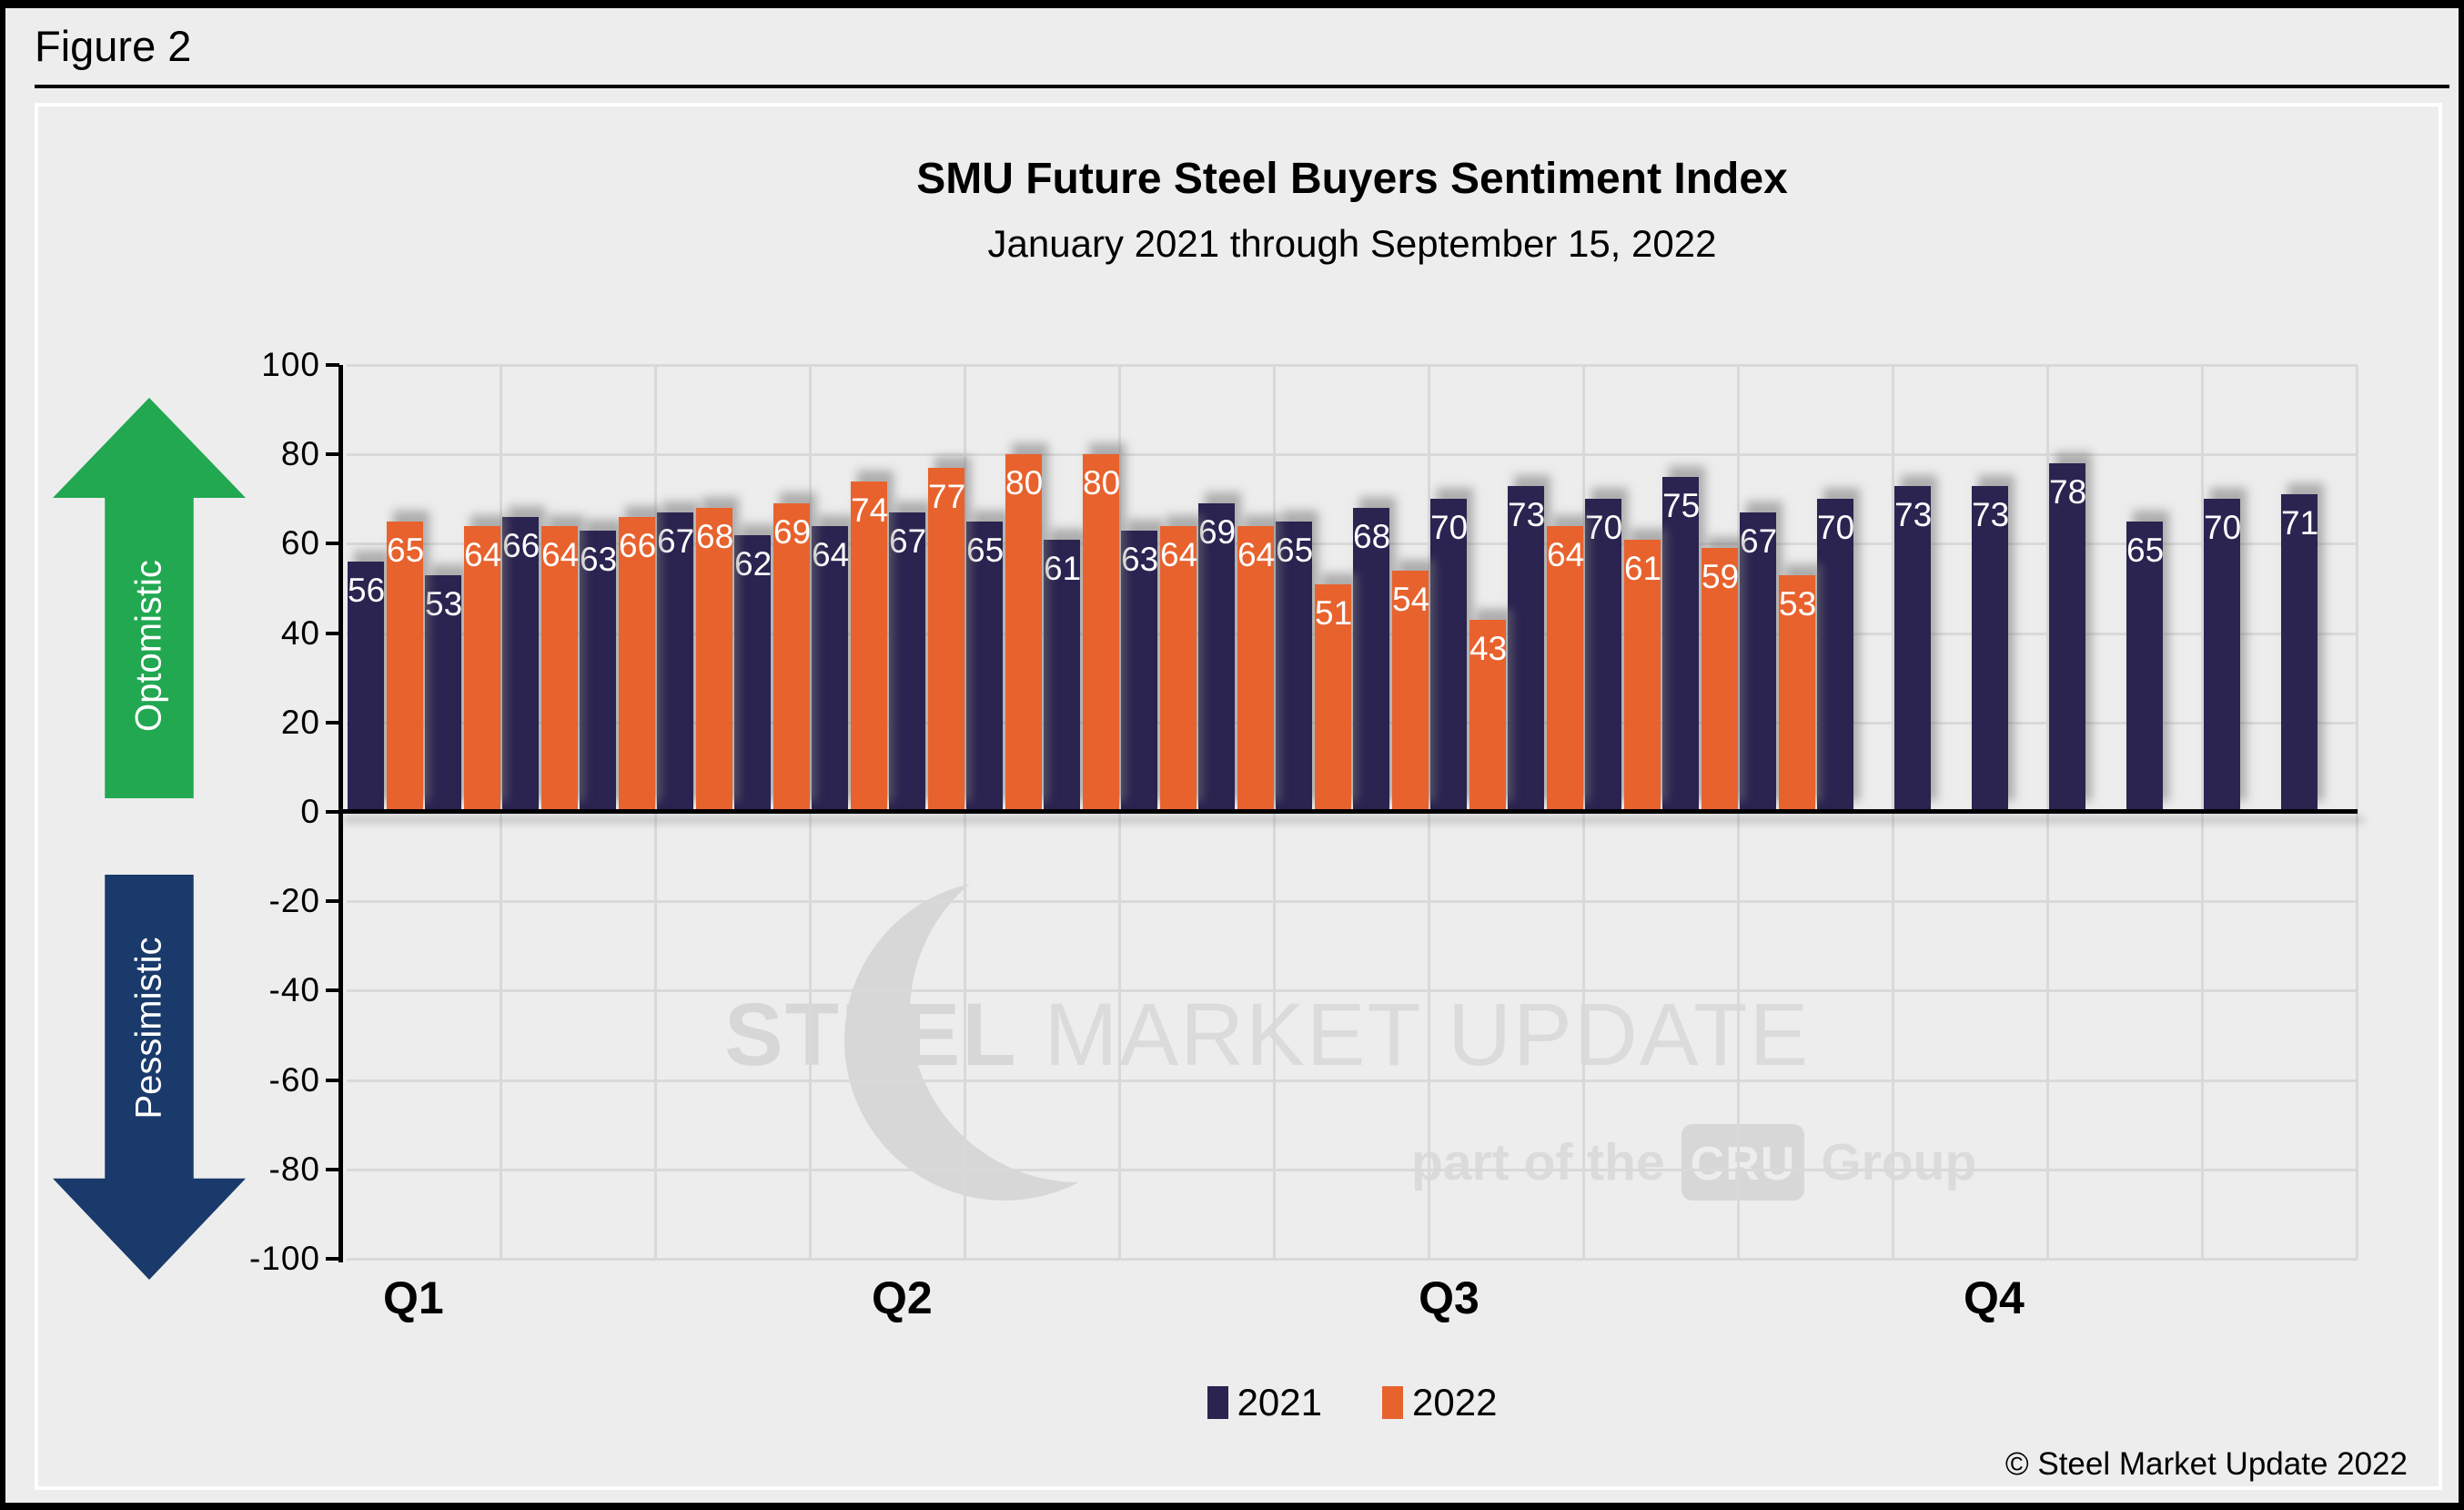 This screenshot has width=2464, height=1510. What do you see at coordinates (902, 1297) in the screenshot?
I see `x-axis-label-q2: Q2` at bounding box center [902, 1297].